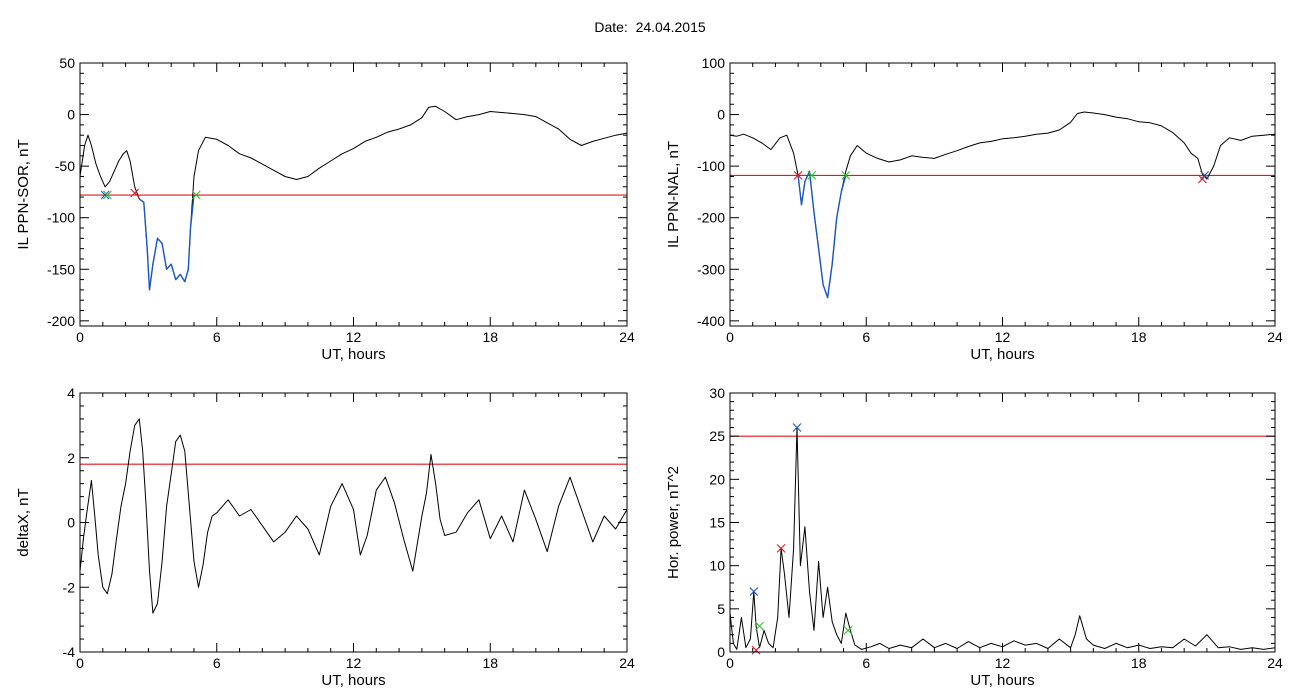  Describe the element at coordinates (61, 269) in the screenshot. I see `p1-y-tick-label-2: -150` at that location.